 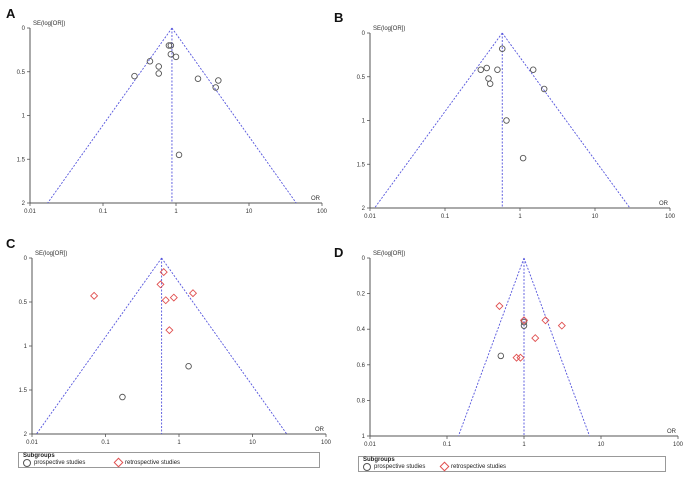 I want to click on y-tick-label: 0.2, so click(x=361, y=295).